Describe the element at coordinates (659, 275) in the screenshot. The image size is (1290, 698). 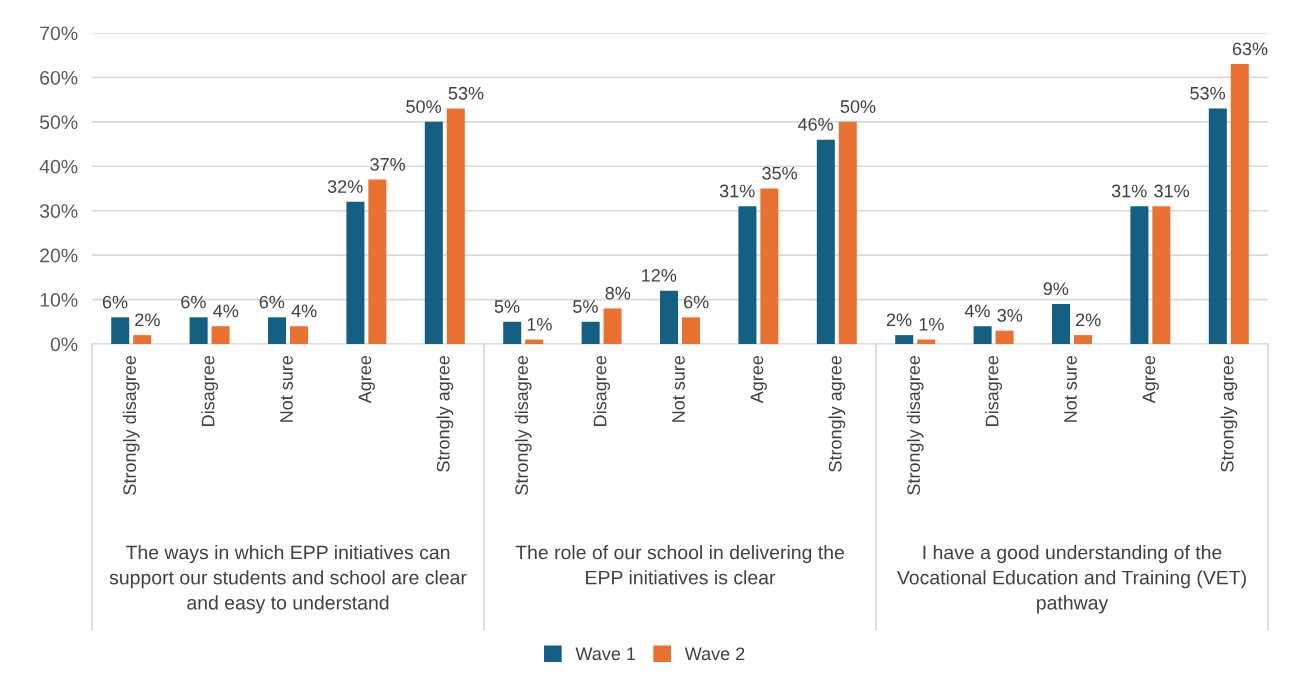
I see `data-label: 12%` at that location.